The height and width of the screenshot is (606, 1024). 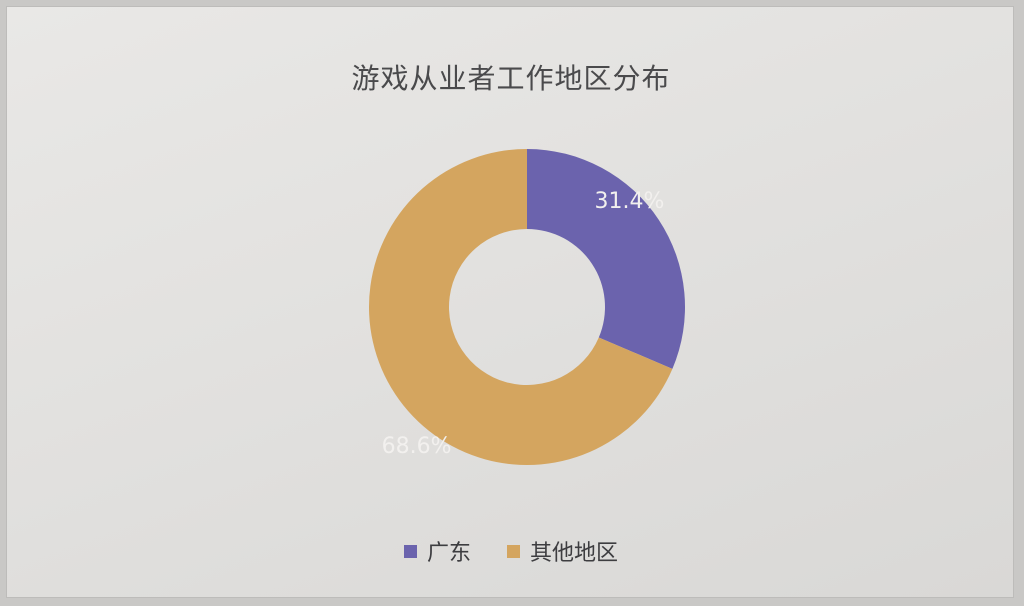 I want to click on donut-slice-guangdong, so click(x=606, y=259).